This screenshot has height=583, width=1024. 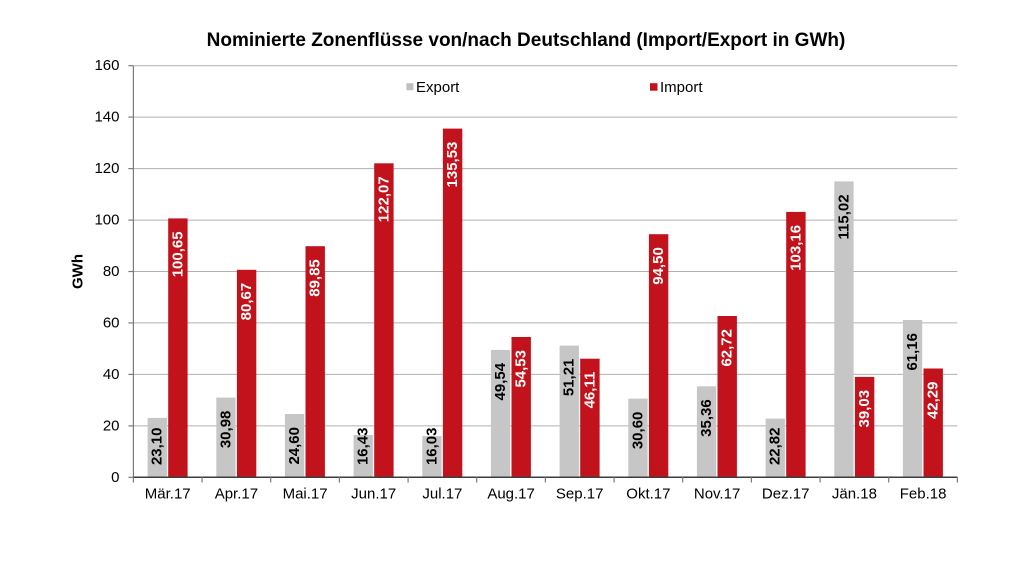 I want to click on svg-text: Sep.17, so click(x=580, y=494).